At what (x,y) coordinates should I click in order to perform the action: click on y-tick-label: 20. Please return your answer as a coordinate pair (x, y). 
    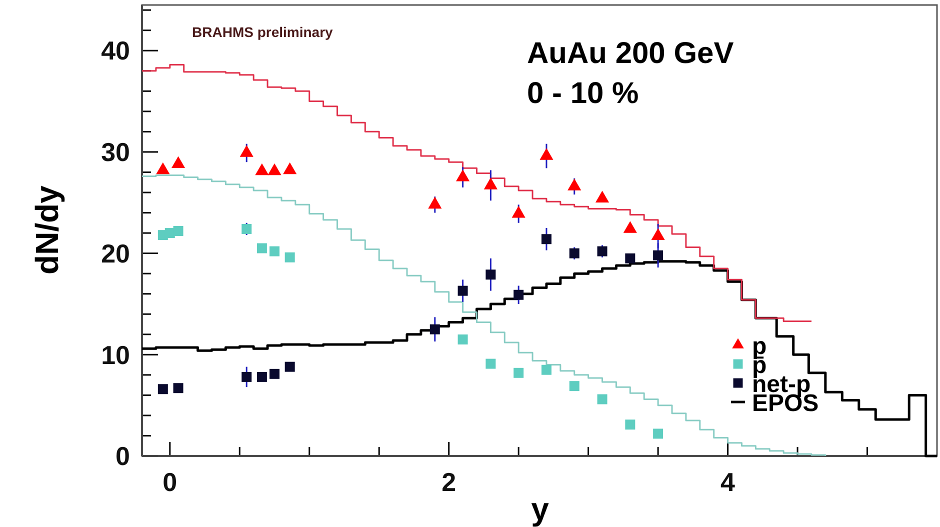
    Looking at the image, I should click on (115, 253).